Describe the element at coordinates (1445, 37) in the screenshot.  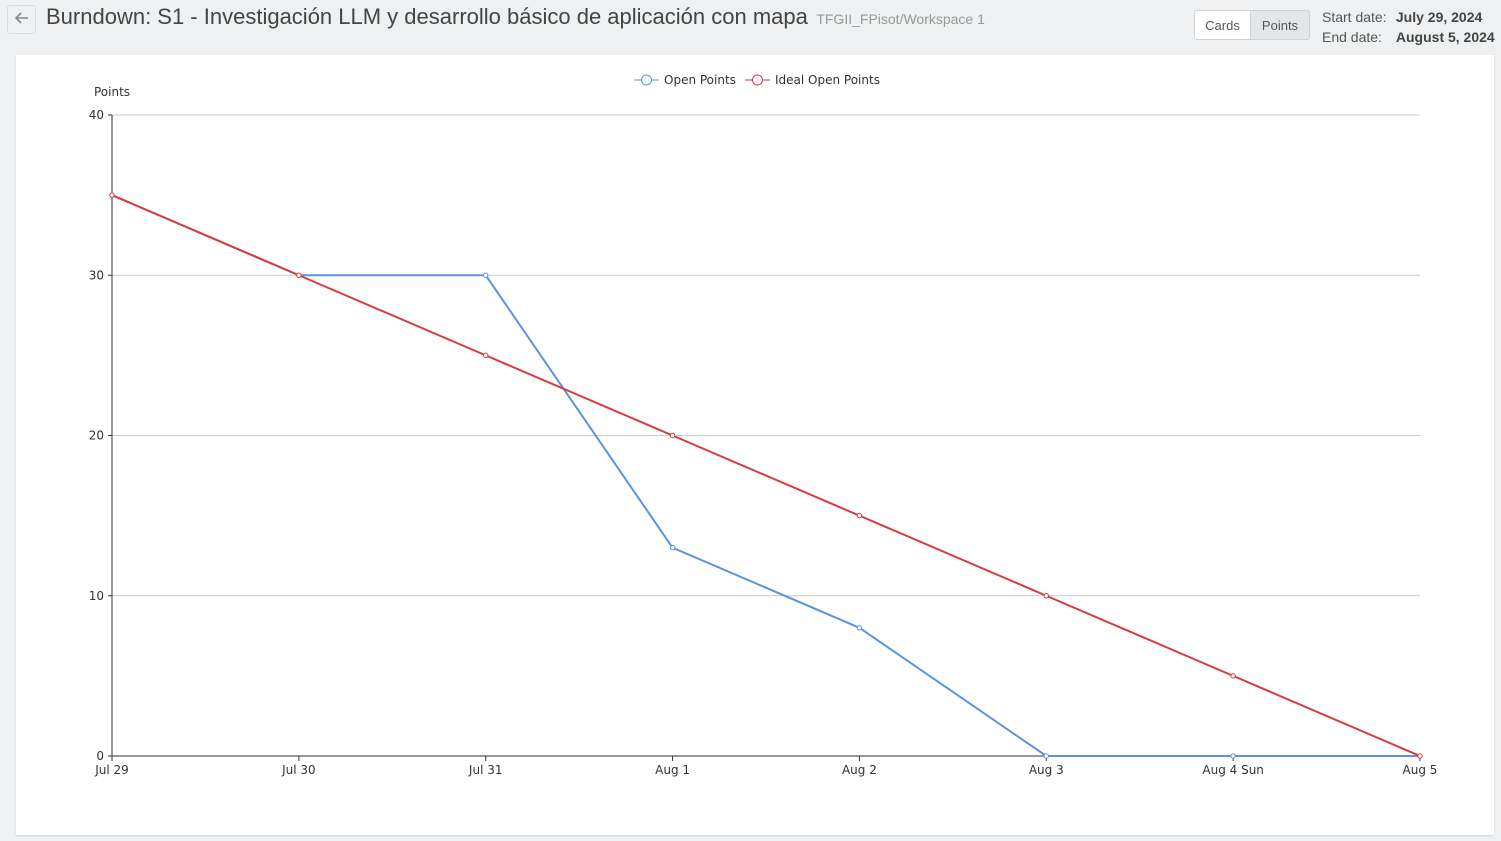
I see `end-date-value: August 5, 2024` at that location.